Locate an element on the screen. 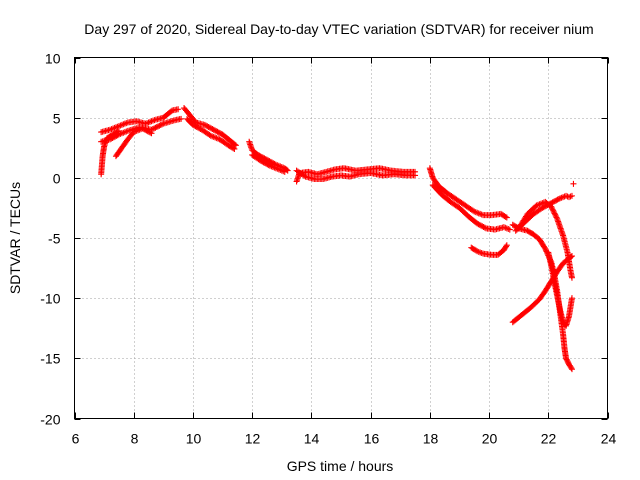  series-arc12 is located at coordinates (471, 207).